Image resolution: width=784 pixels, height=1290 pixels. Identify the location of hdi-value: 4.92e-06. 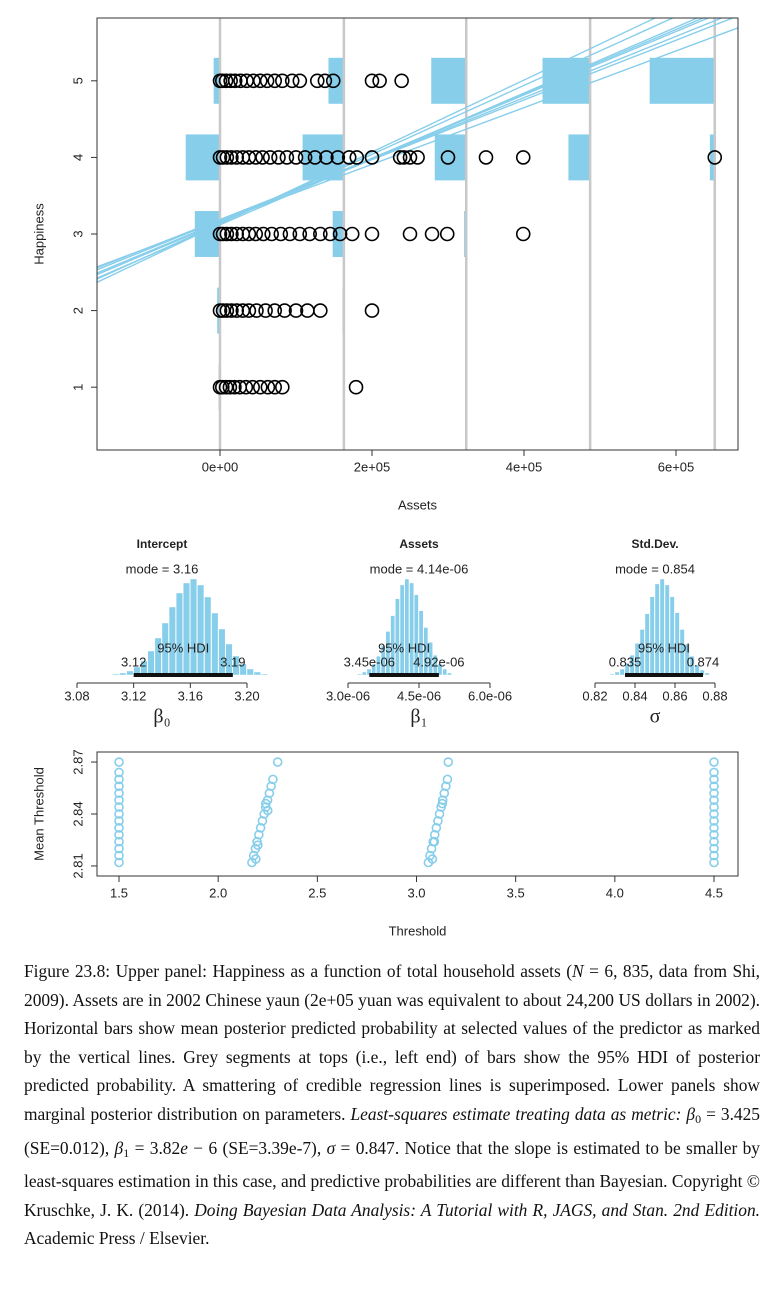
(438, 661).